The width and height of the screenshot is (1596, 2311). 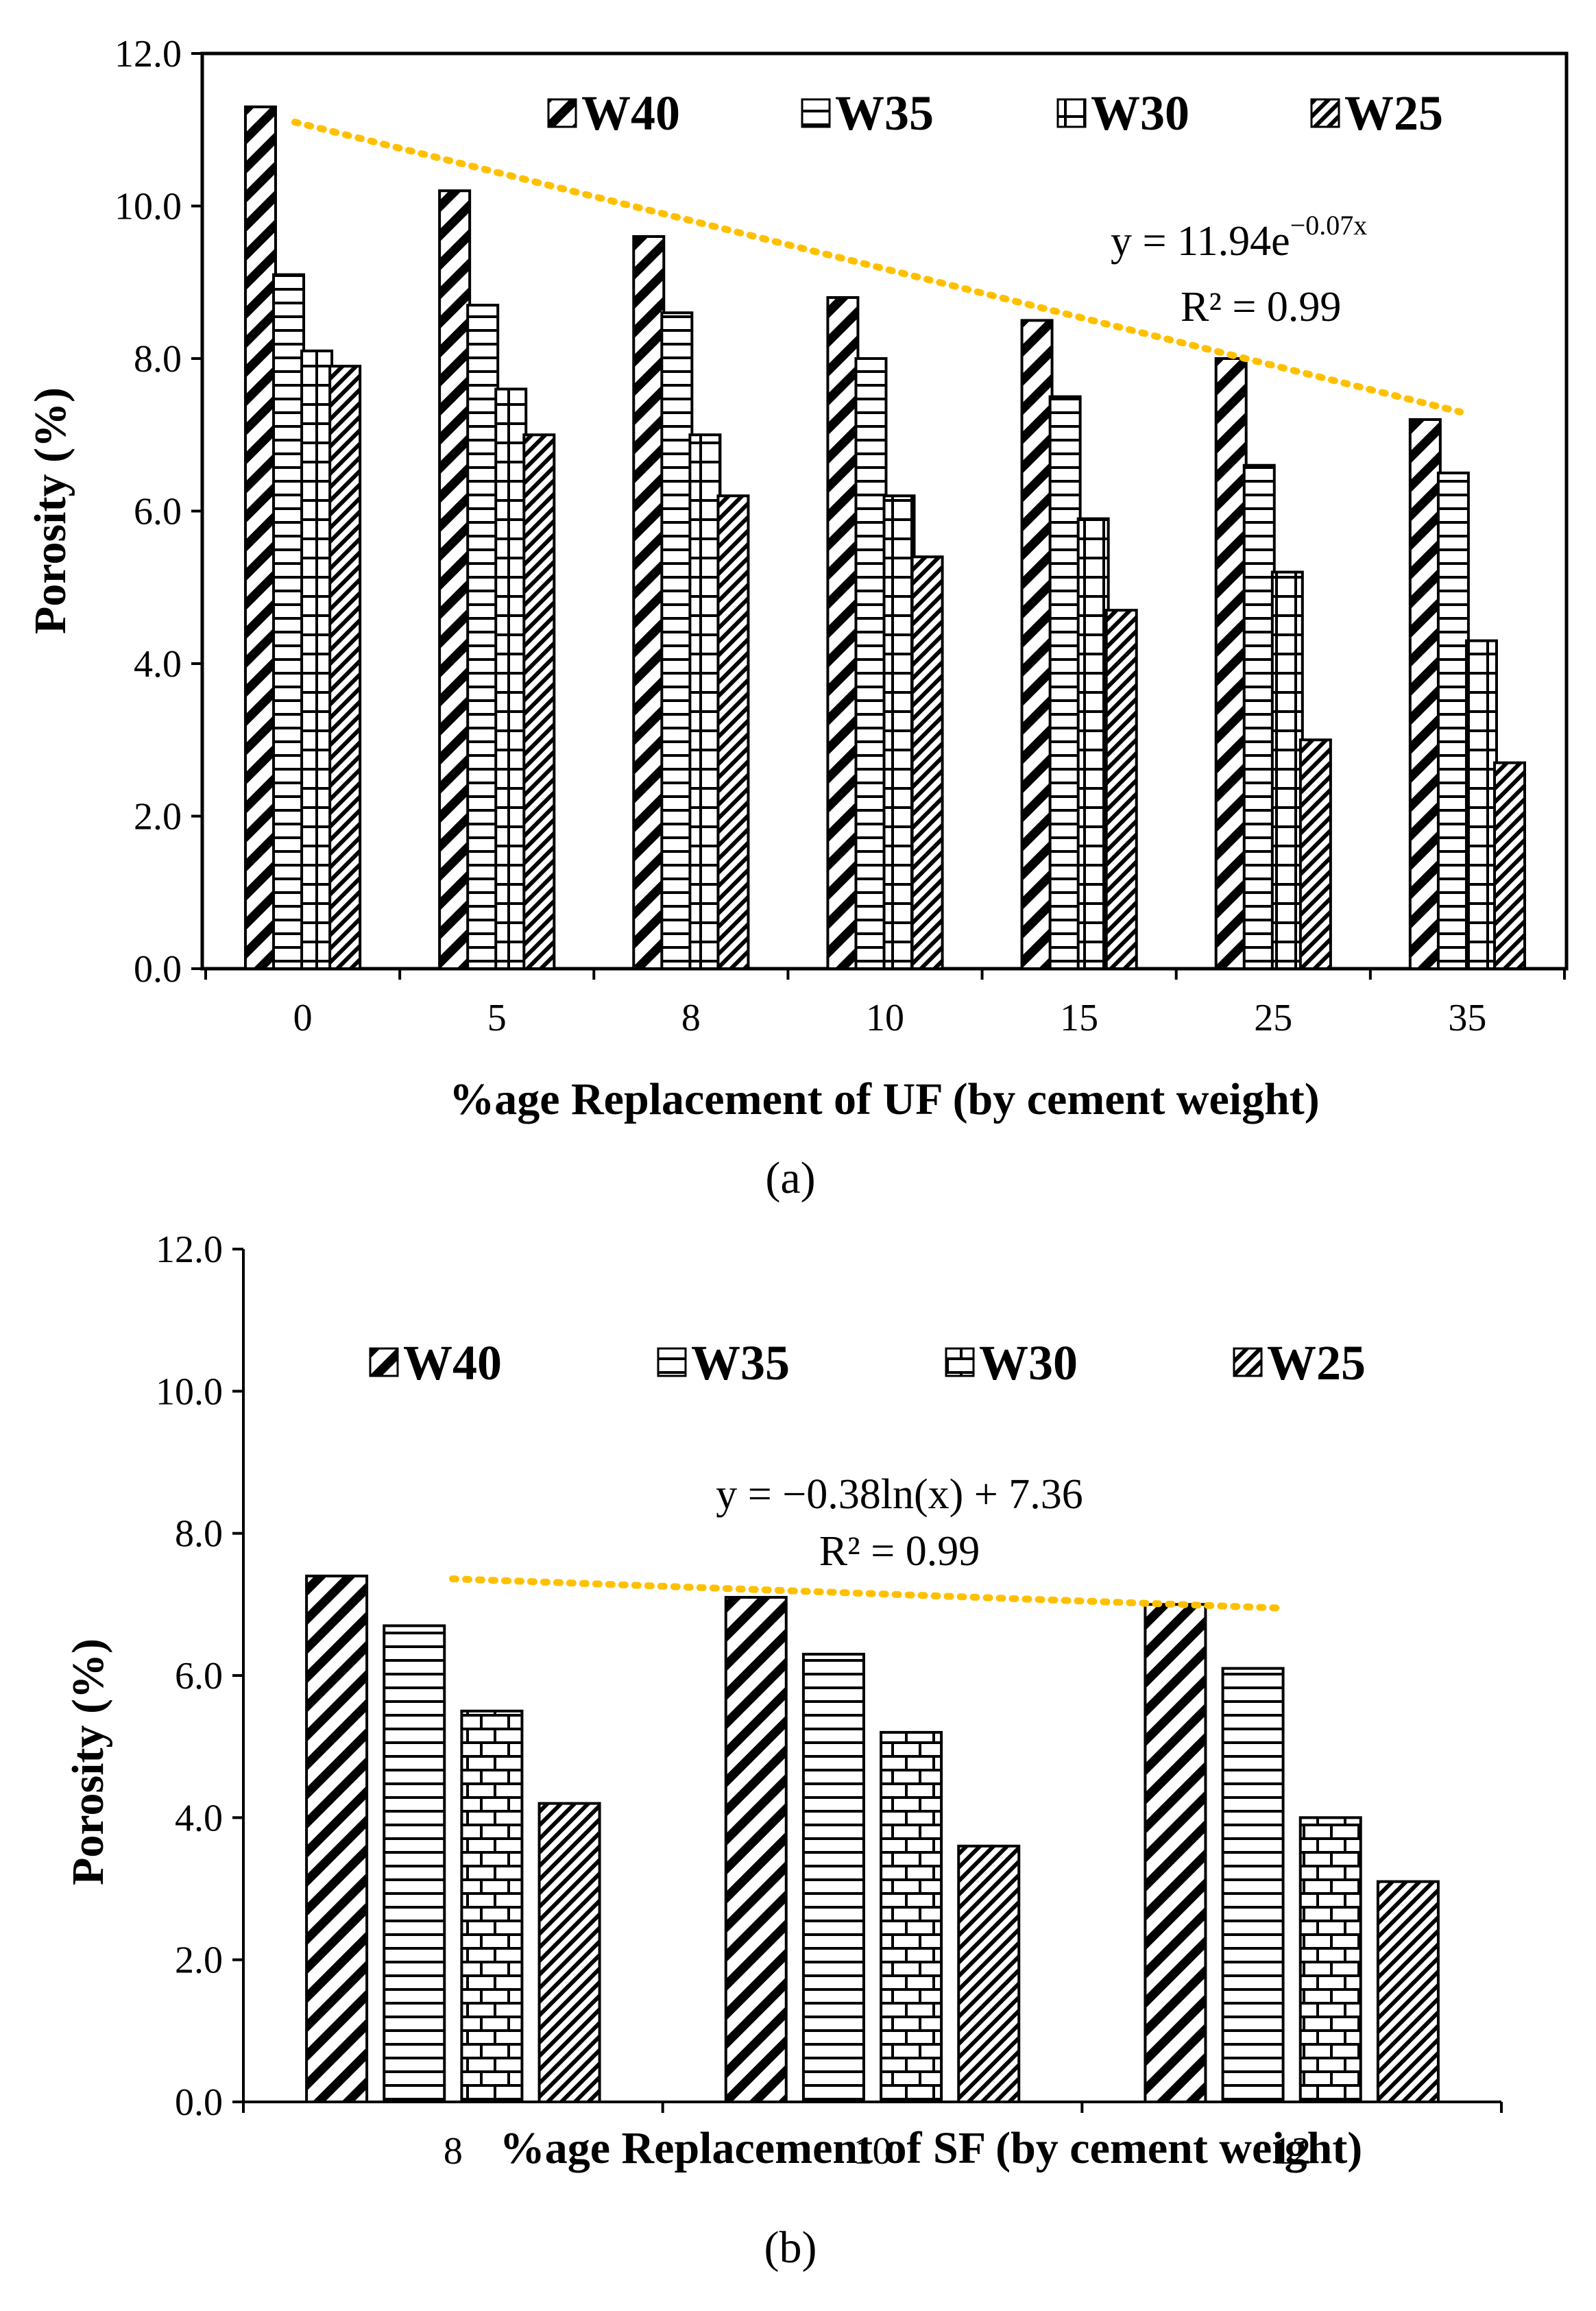 I want to click on legend-item-w30: W30, so click(x=1122, y=113).